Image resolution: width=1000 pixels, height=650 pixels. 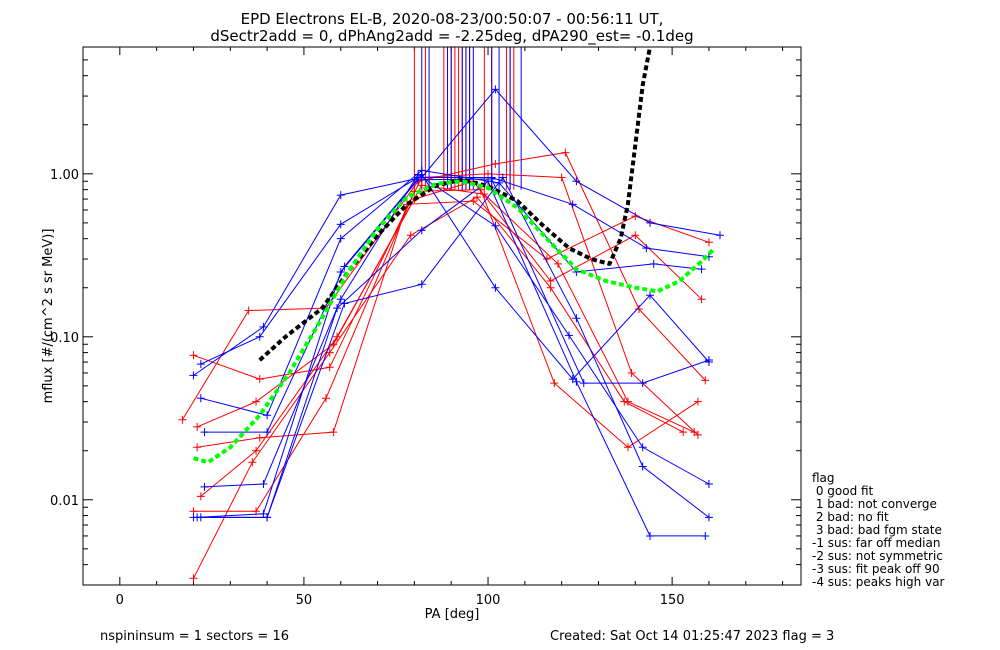 What do you see at coordinates (876, 543) in the screenshot?
I see `legend-item: -1 sus: far off median` at bounding box center [876, 543].